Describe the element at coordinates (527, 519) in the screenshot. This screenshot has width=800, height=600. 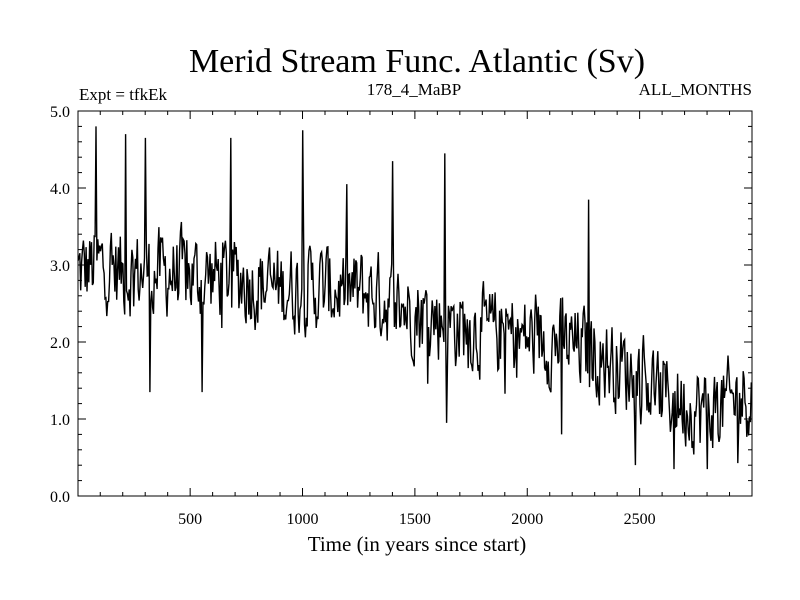
I see `x-tick-label: 2000` at that location.